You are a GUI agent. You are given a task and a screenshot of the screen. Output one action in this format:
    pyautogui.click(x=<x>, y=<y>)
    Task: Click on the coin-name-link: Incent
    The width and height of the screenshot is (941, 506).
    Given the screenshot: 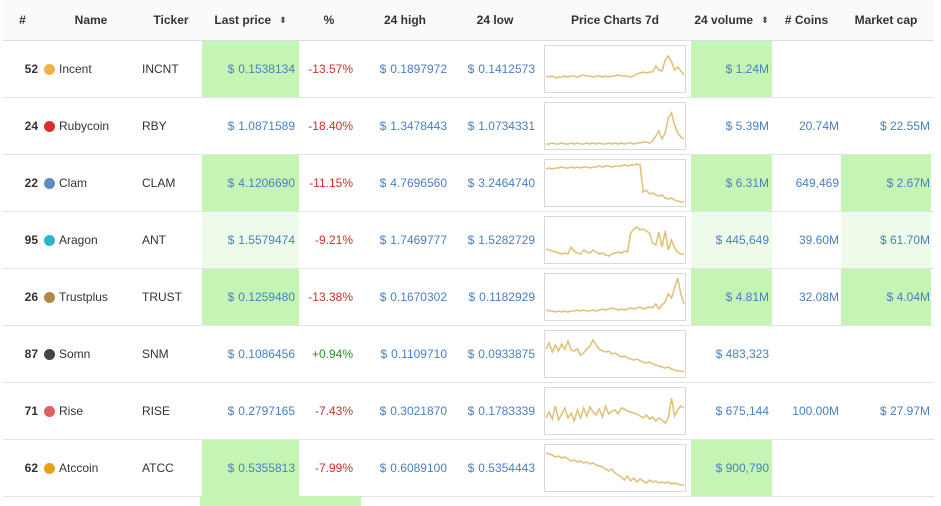 What is the action you would take?
    pyautogui.click(x=75, y=69)
    